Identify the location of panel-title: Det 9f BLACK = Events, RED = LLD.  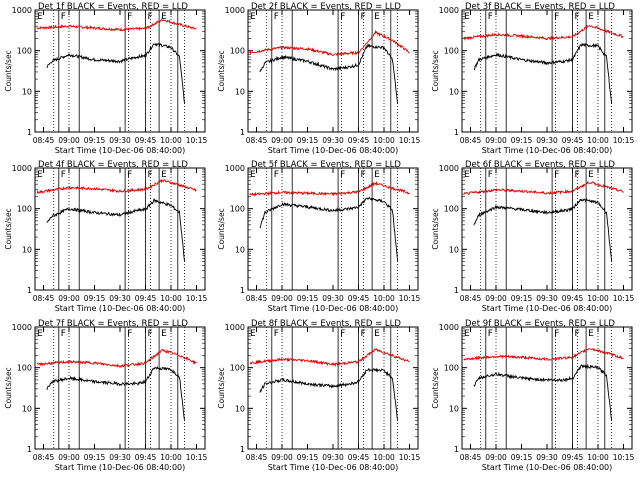
(540, 324).